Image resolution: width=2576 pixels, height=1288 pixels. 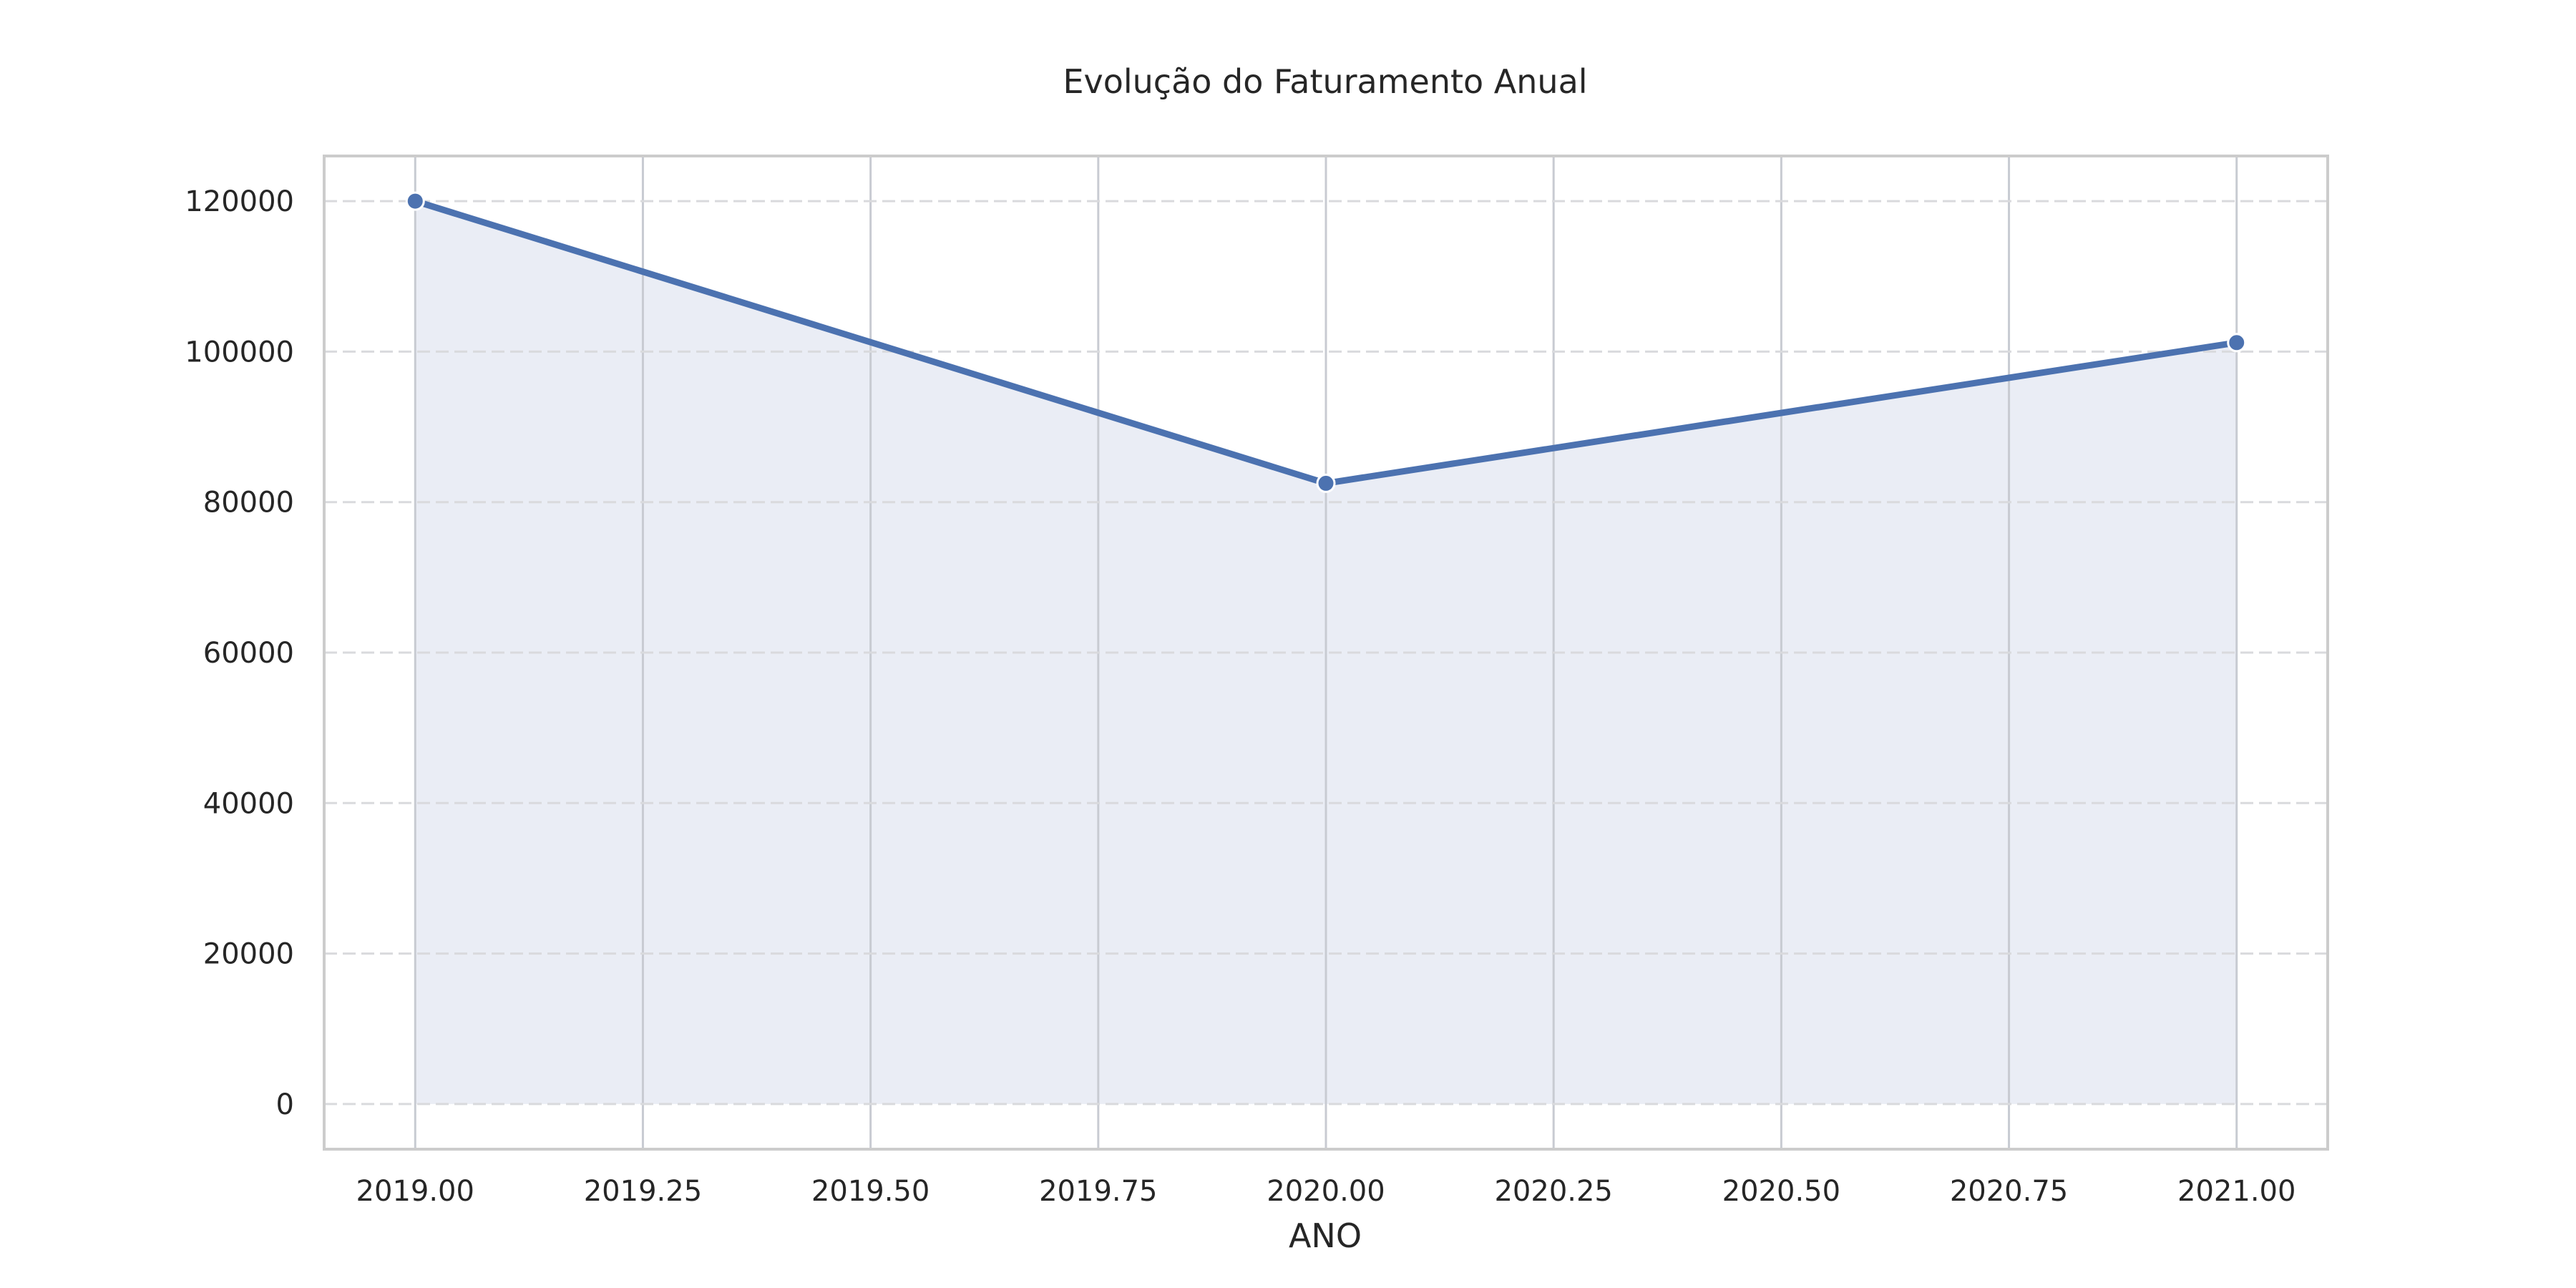 What do you see at coordinates (248, 653) in the screenshot?
I see `y-tick-label: 60000` at bounding box center [248, 653].